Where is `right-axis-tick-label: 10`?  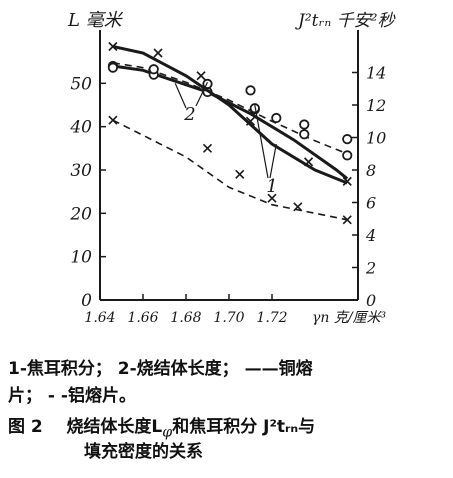 right-axis-tick-label: 10 is located at coordinates (376, 138).